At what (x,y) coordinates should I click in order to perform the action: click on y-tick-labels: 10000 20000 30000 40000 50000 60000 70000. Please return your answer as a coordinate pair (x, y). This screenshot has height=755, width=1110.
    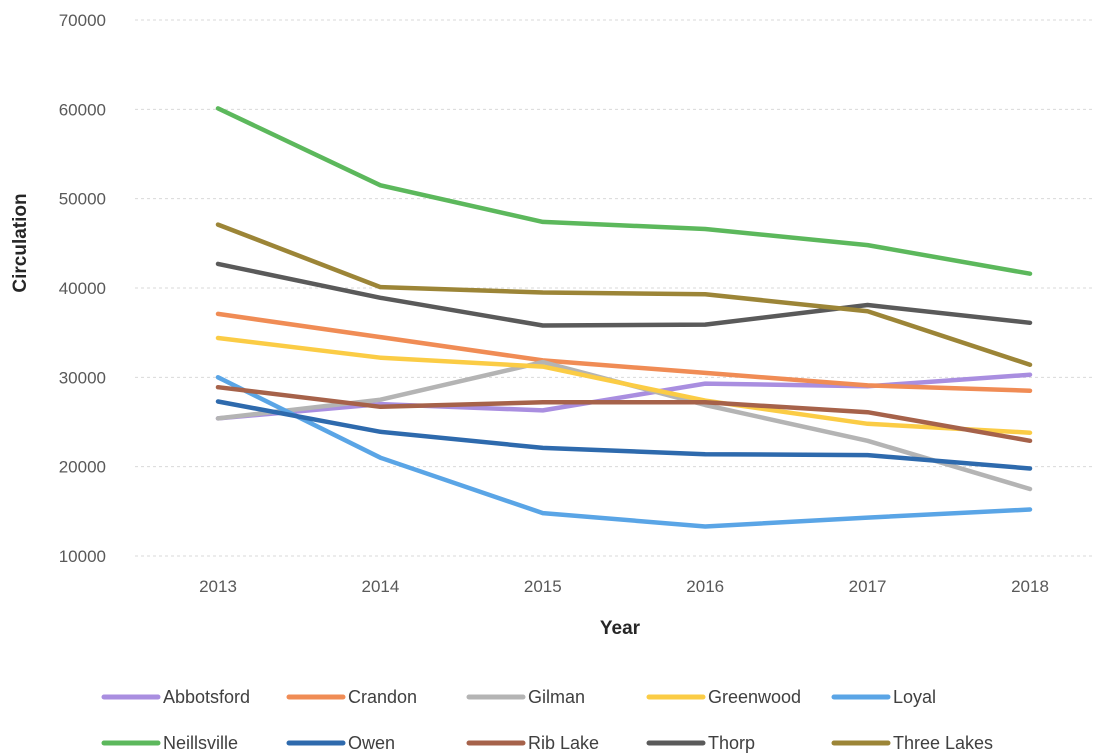
    Looking at the image, I should click on (82, 288).